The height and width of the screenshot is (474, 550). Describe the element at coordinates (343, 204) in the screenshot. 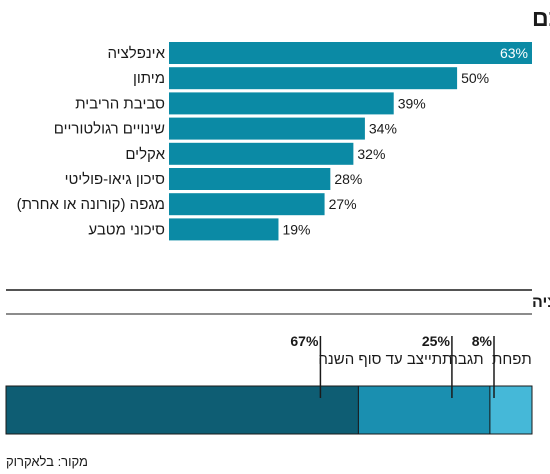

I see `value-label: 27%` at that location.